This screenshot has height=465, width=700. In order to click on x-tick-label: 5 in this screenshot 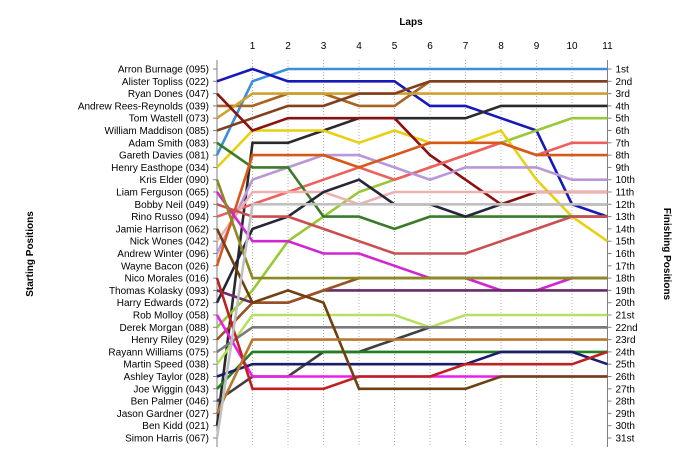, I will do `click(395, 46)`.